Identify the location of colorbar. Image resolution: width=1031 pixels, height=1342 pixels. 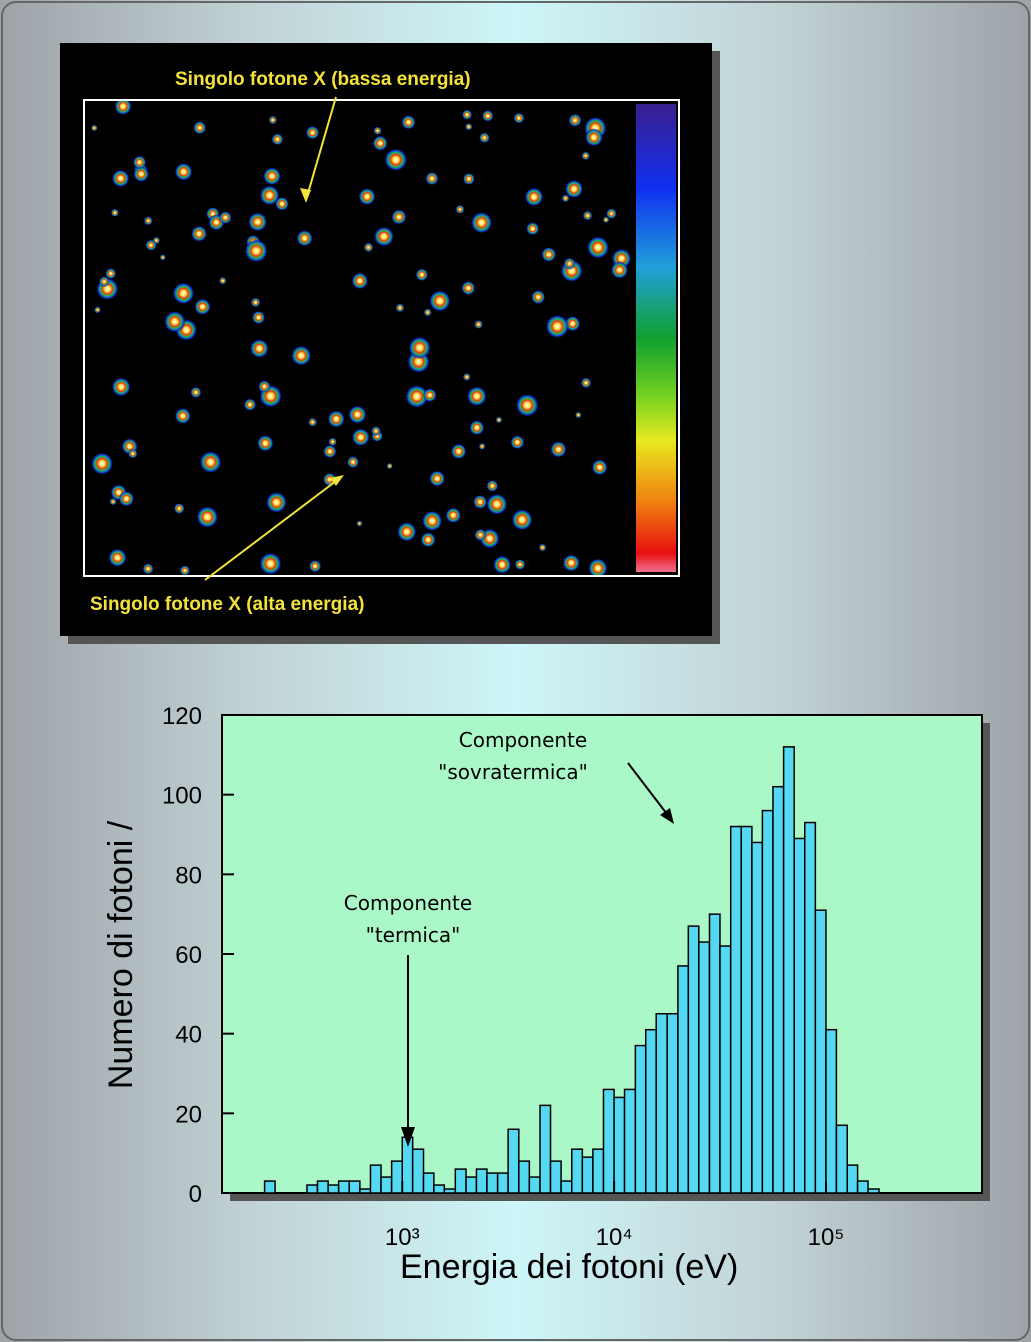
(656, 338).